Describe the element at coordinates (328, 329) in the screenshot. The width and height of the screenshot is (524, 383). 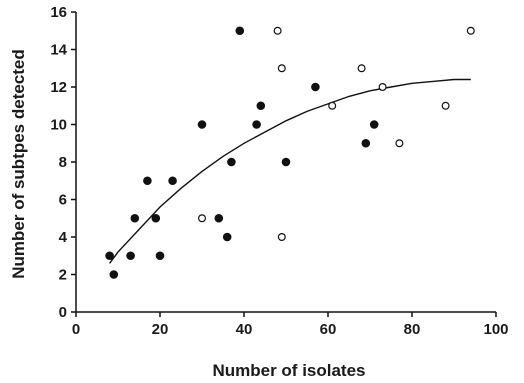
I see `x-tick-label: 60` at that location.